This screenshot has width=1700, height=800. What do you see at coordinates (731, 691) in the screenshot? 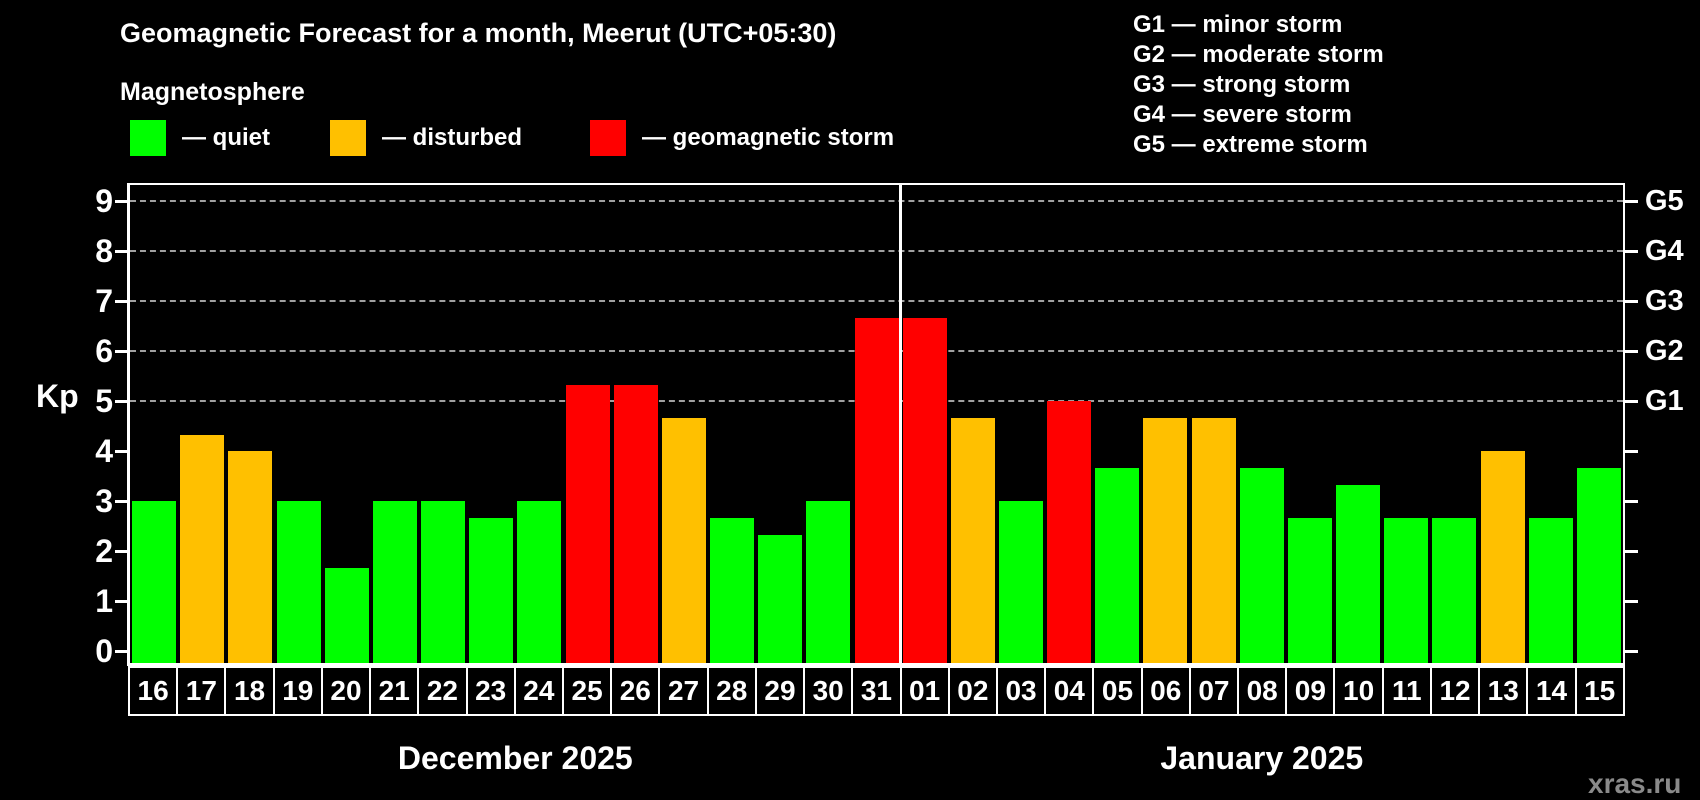
I see `day-cell-28: 28` at bounding box center [731, 691].